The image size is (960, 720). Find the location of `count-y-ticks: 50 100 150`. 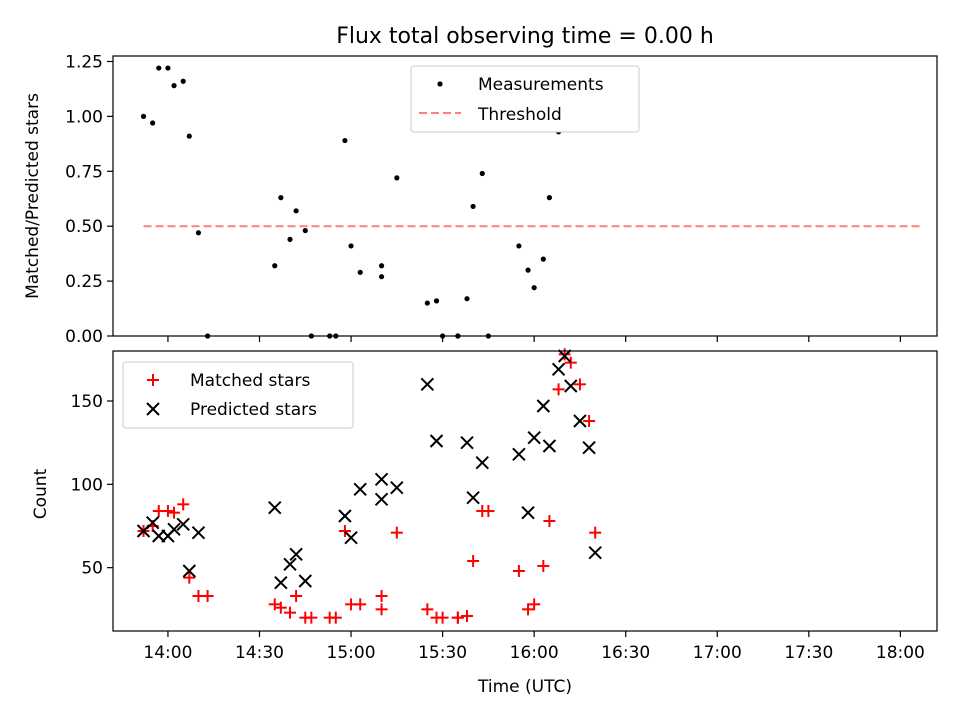

count-y-ticks: 50 100 150 is located at coordinates (92, 485).